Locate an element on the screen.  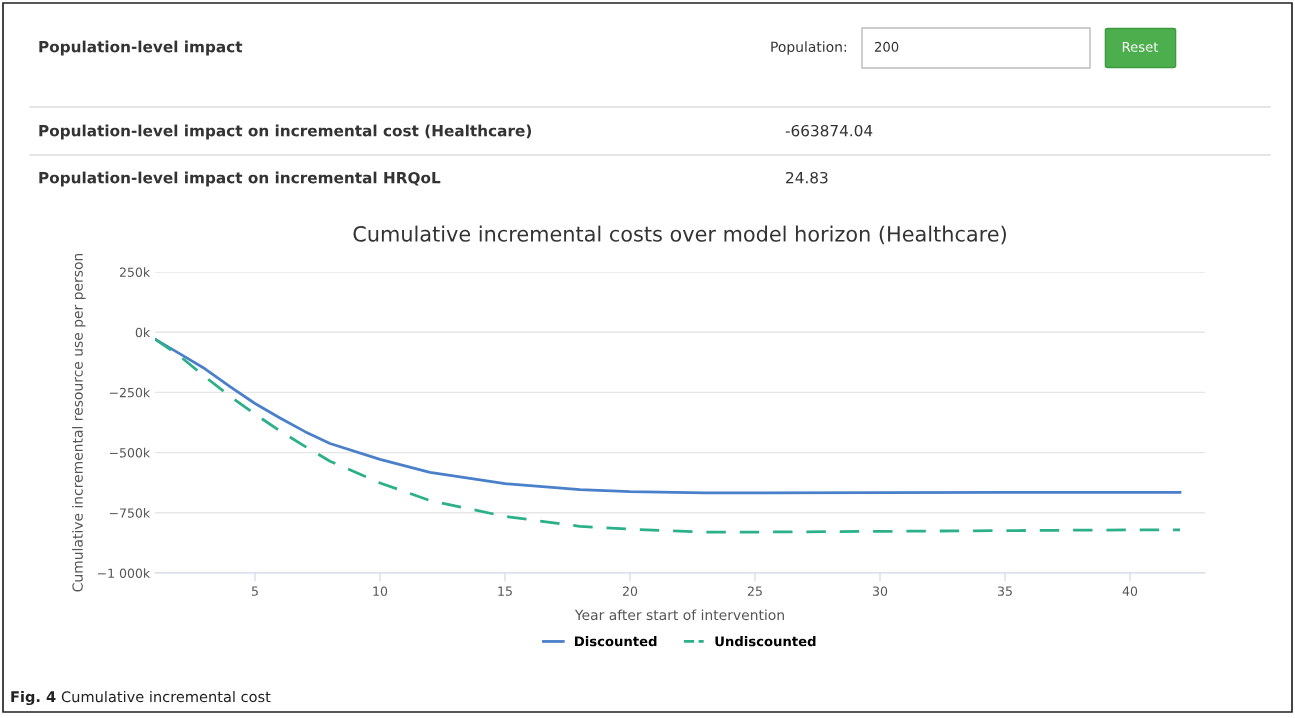
text: -663874.04 is located at coordinates (829, 130).